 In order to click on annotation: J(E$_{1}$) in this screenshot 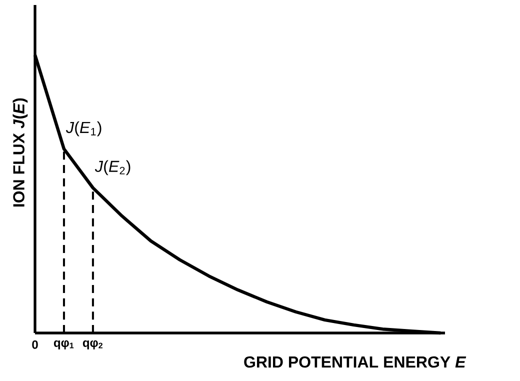, I will do `click(84, 128)`.